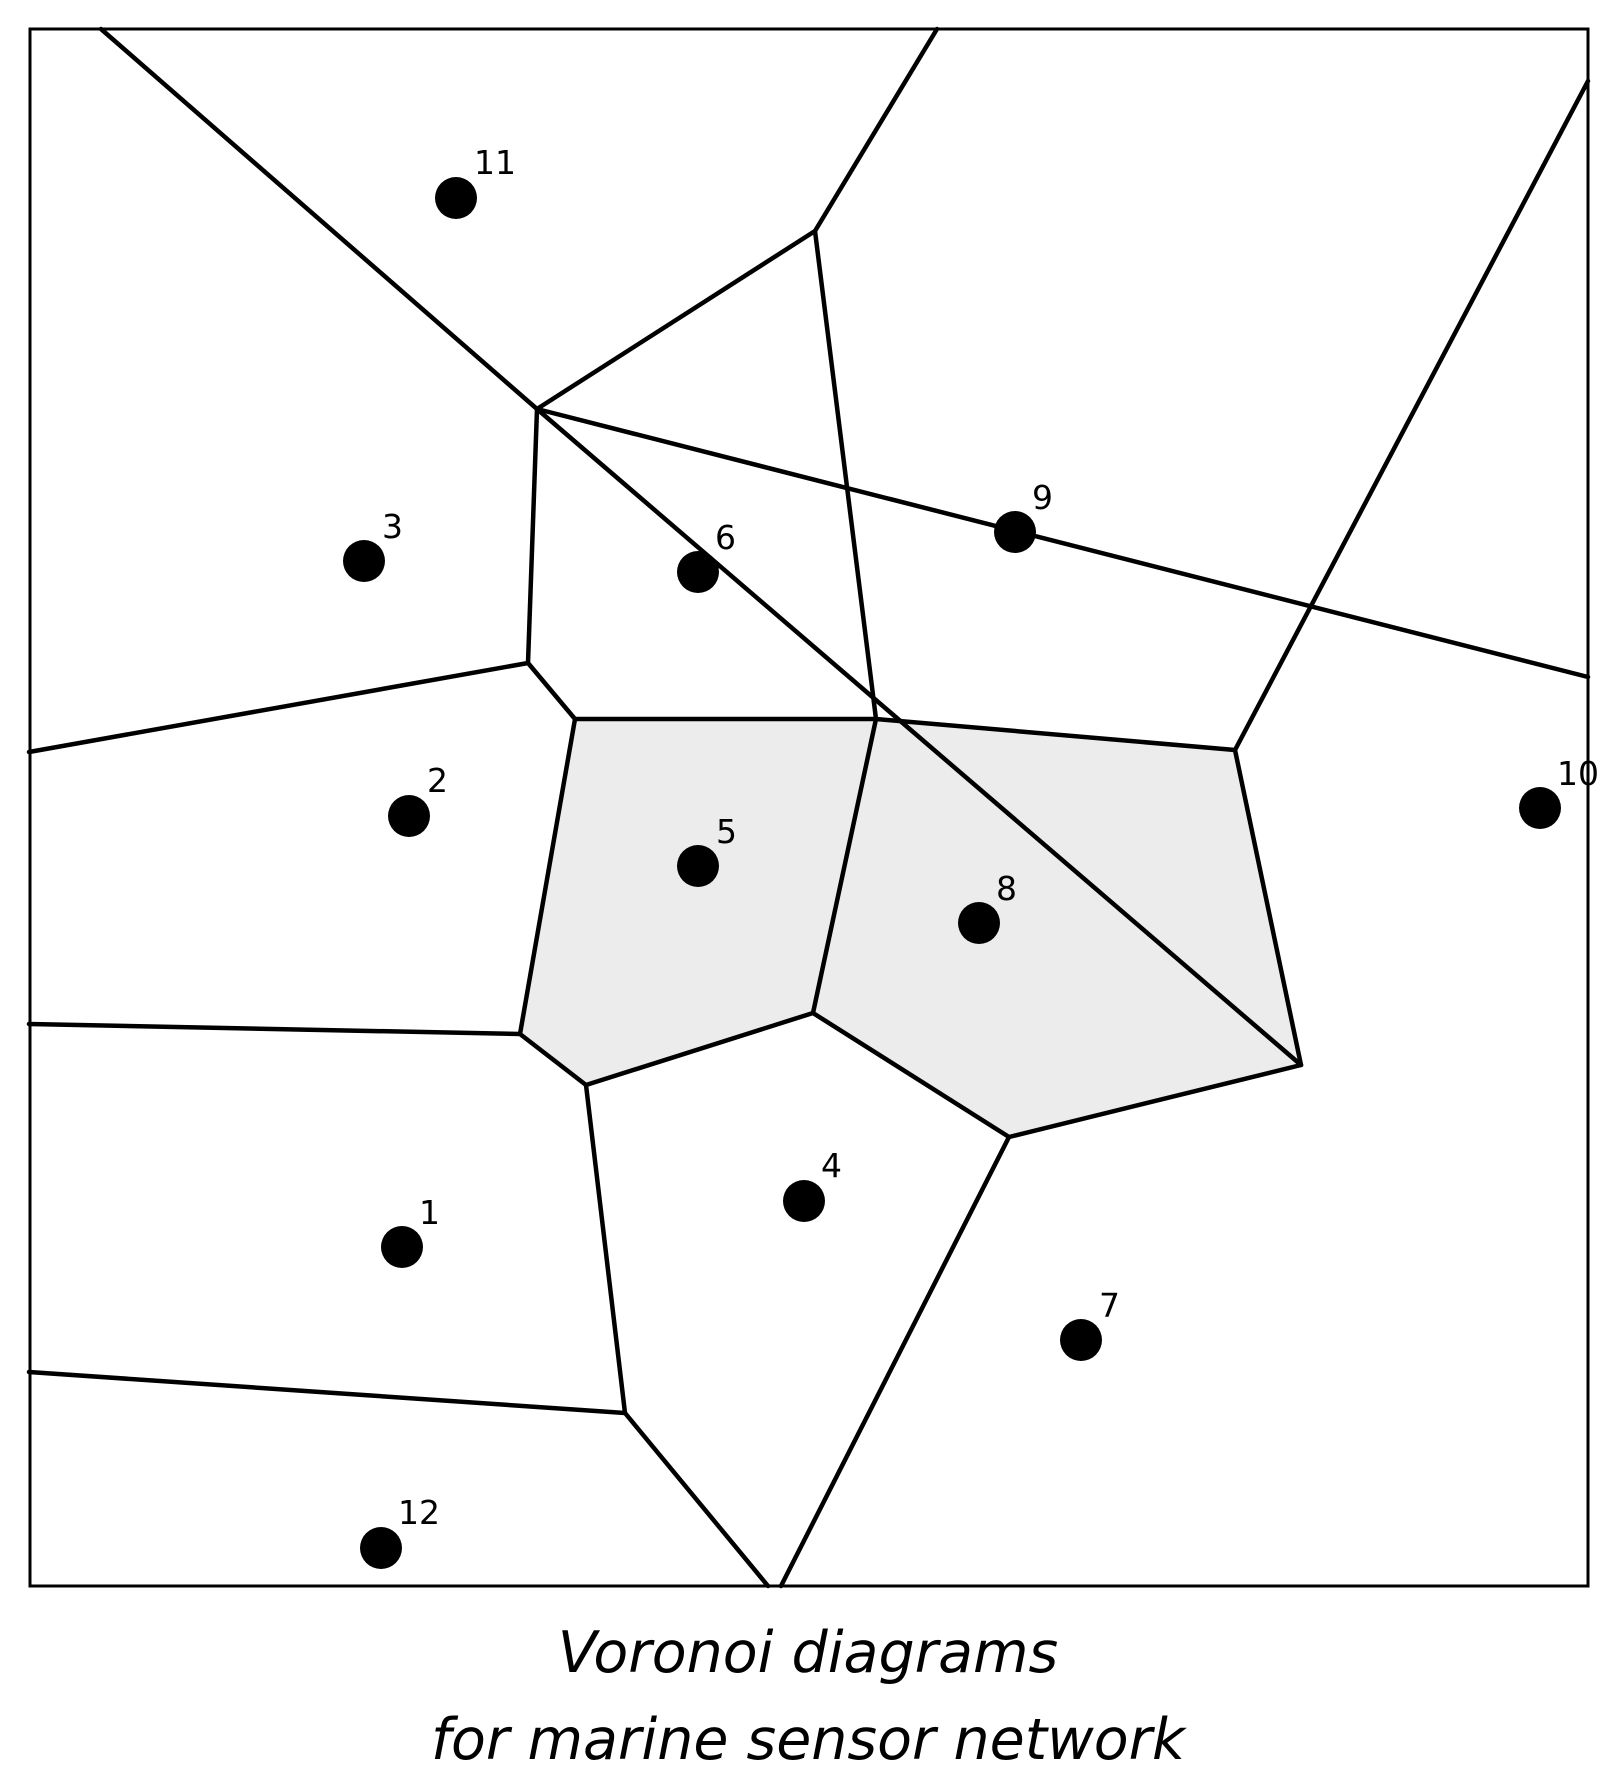 This screenshot has width=1616, height=1787. Describe the element at coordinates (1578, 773) in the screenshot. I see `site-label-10: 10` at that location.